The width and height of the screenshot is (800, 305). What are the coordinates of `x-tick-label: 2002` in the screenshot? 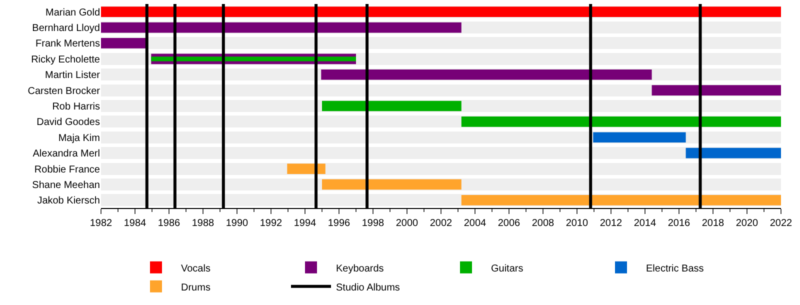 It's located at (441, 223).